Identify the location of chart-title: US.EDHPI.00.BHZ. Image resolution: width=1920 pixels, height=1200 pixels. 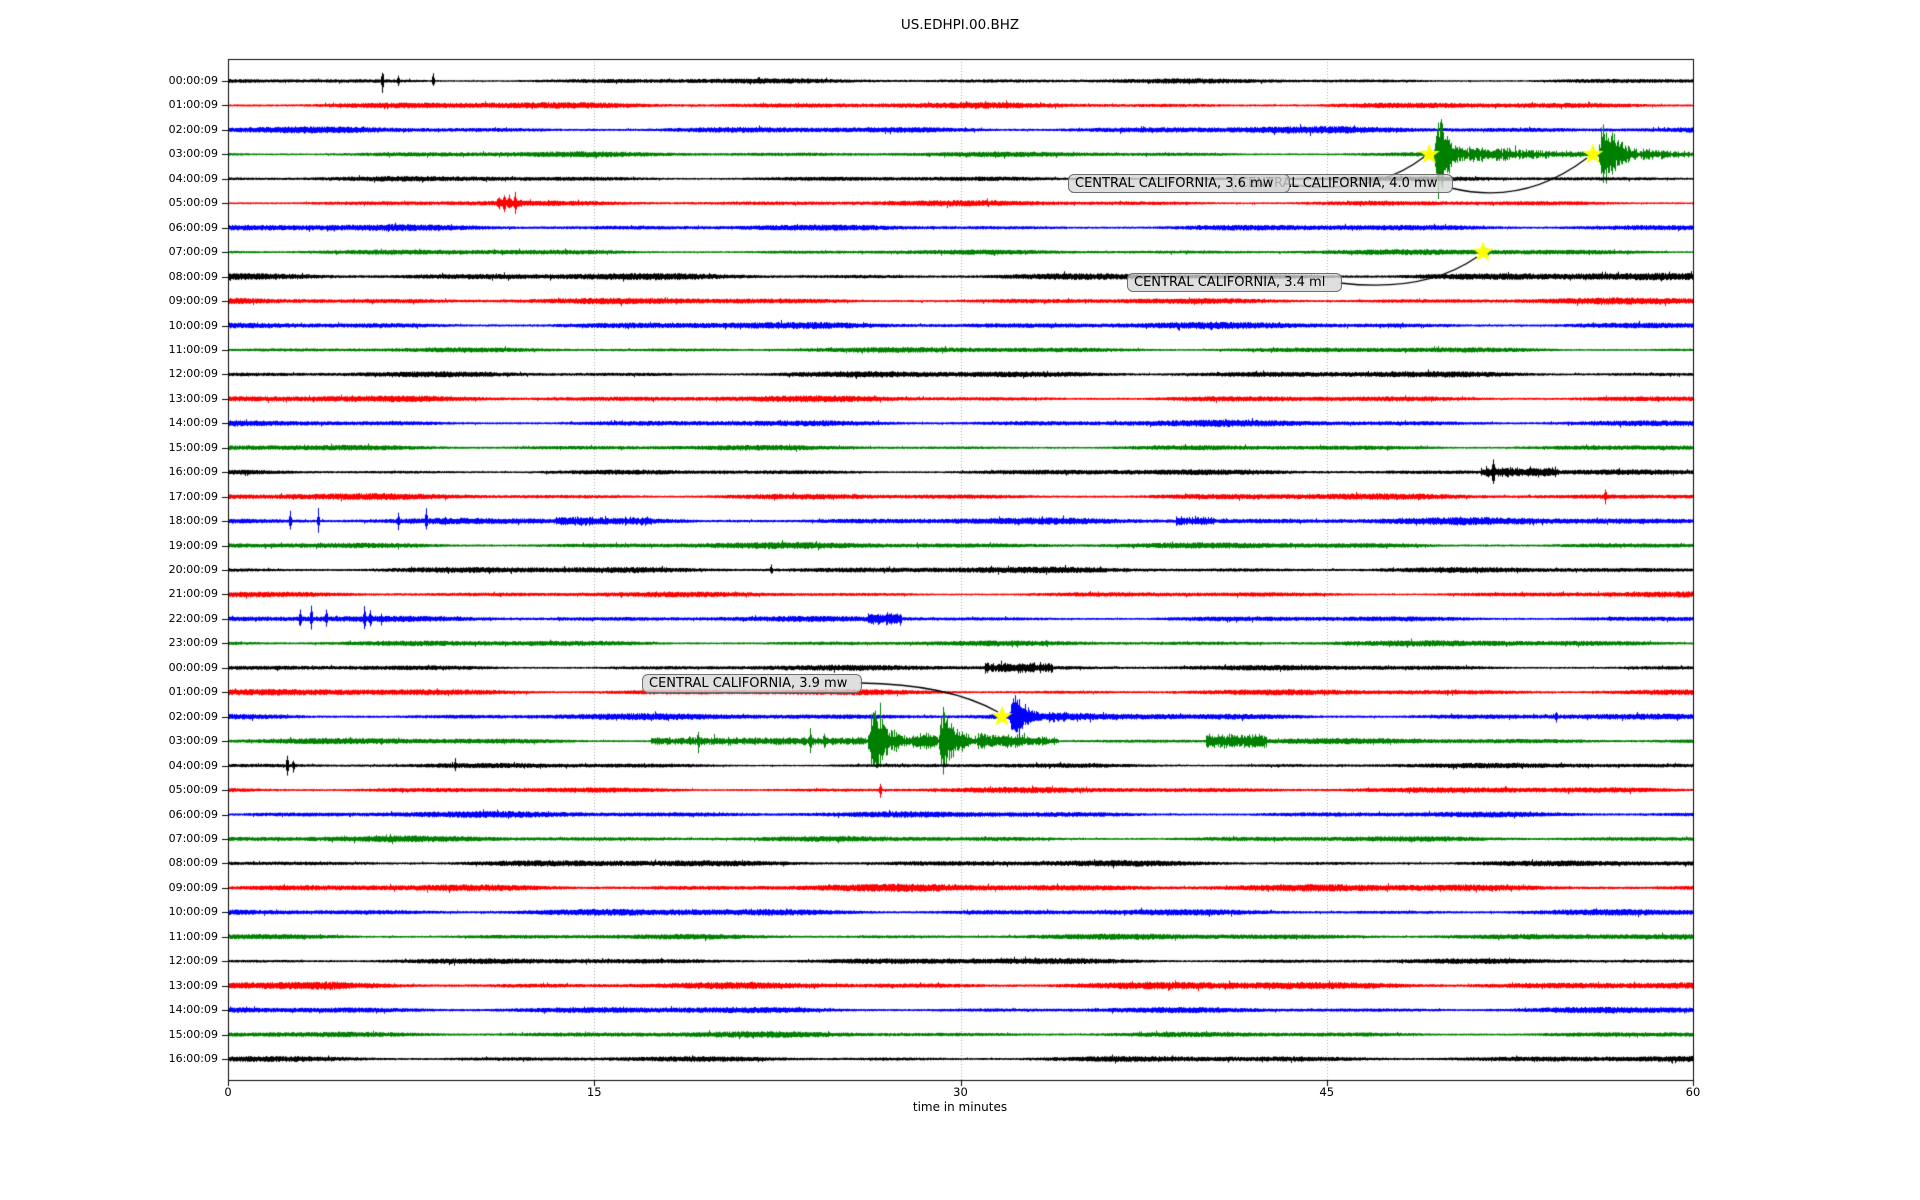
(960, 25).